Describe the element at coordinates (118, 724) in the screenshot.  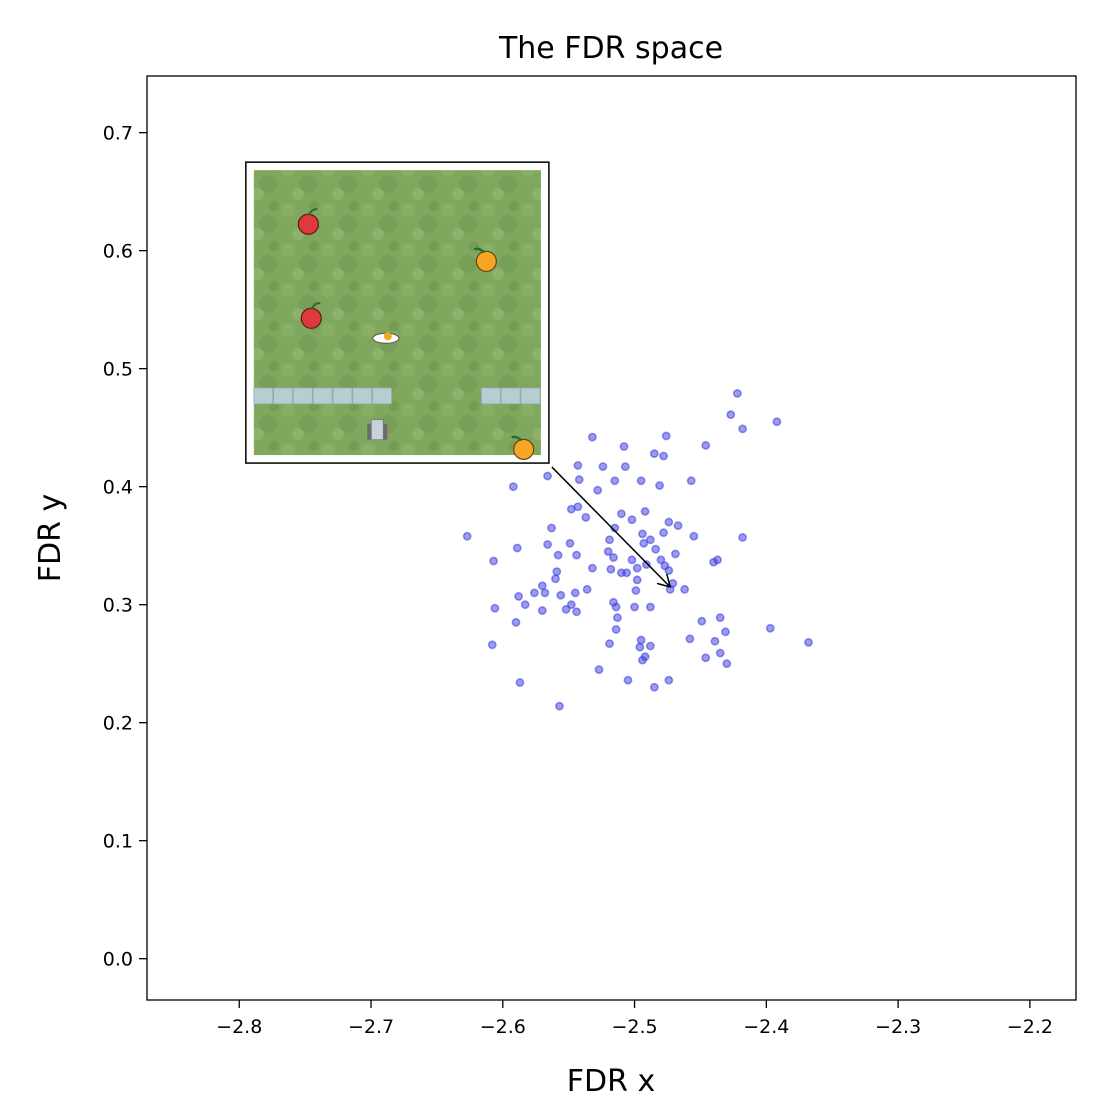
I see `y-tick-label: 0.2` at that location.